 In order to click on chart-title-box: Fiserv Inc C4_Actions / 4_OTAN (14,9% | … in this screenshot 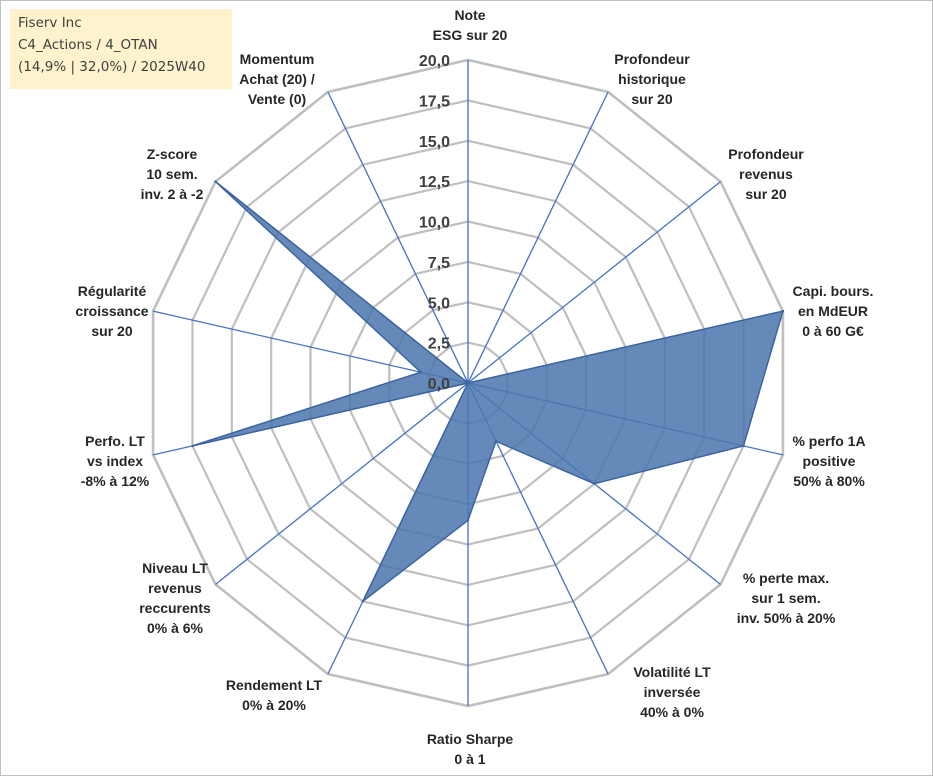, I will do `click(121, 49)`.